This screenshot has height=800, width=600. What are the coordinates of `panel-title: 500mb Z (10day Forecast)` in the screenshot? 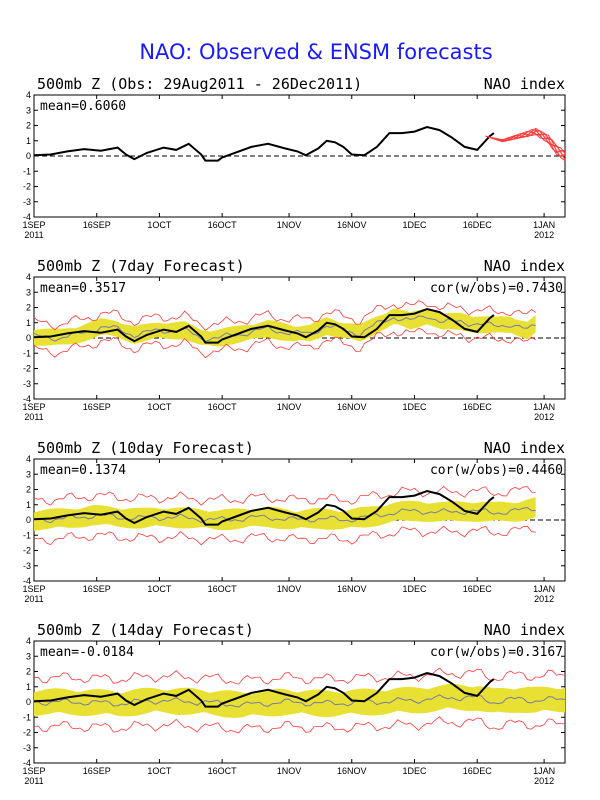 It's located at (145, 448).